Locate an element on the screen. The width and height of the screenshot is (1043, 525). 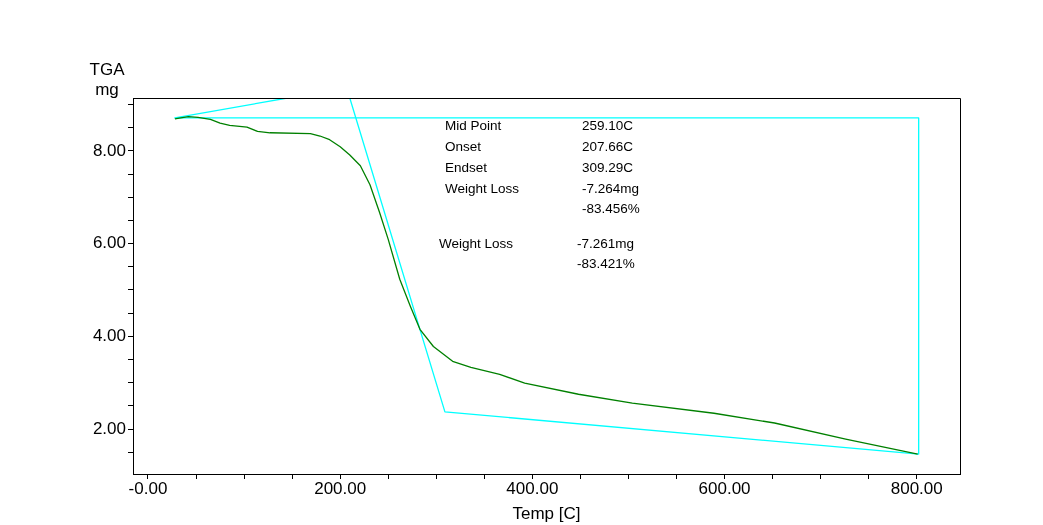
x-tick-label: 200.00 is located at coordinates (340, 488).